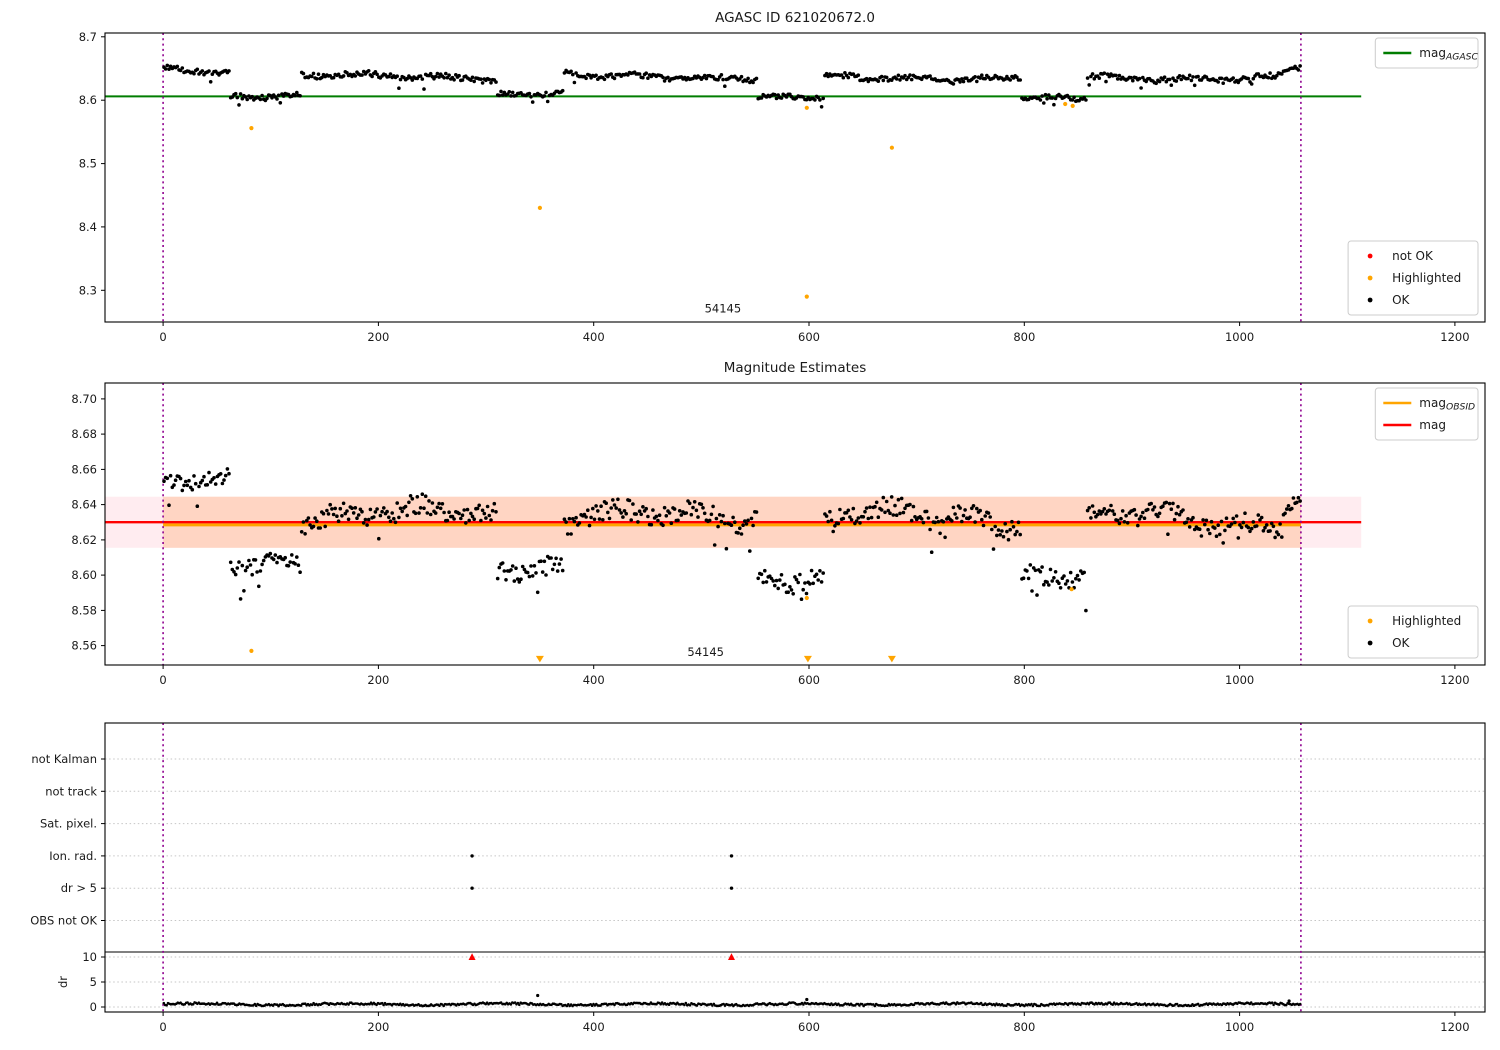 The width and height of the screenshot is (1500, 1050). What do you see at coordinates (84, 399) in the screenshot?
I see `y-tick-label: 8.70` at bounding box center [84, 399].